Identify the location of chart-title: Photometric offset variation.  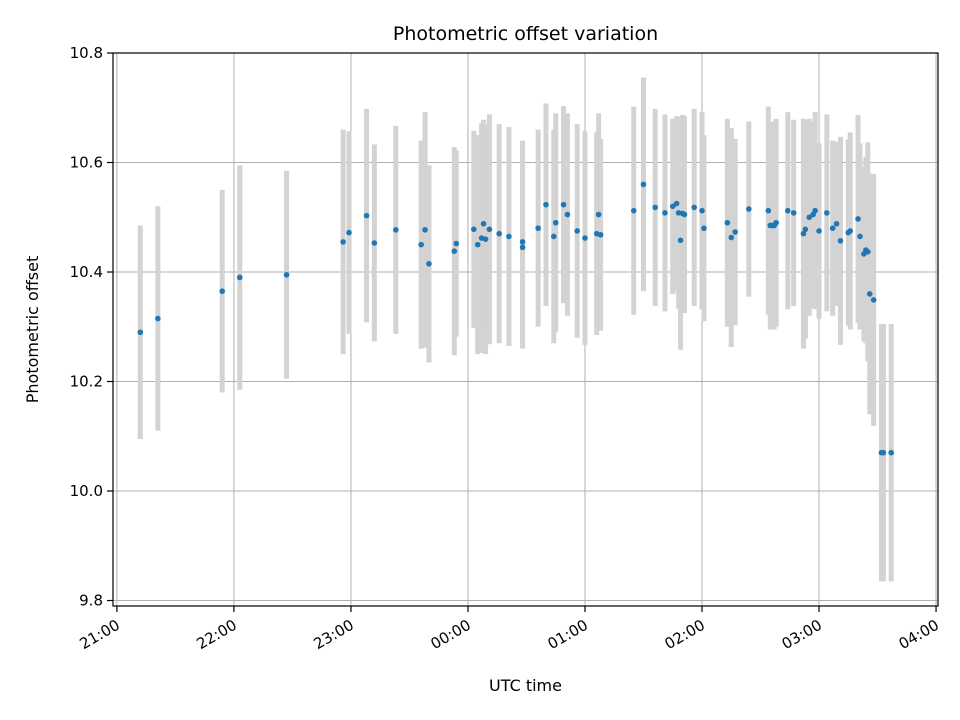
(525, 34).